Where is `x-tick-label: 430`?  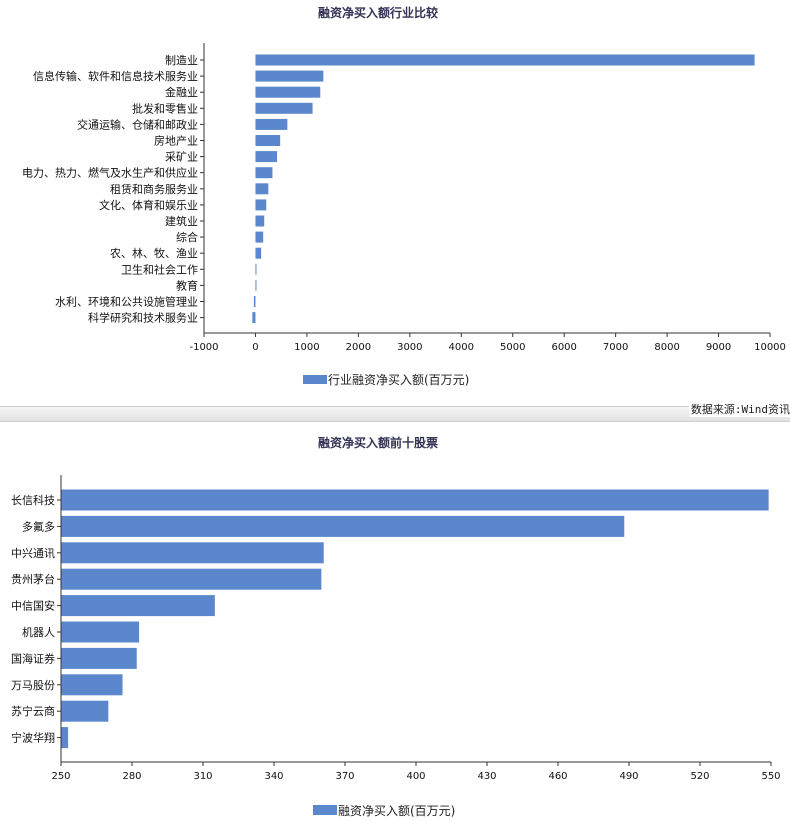 x-tick-label: 430 is located at coordinates (486, 776).